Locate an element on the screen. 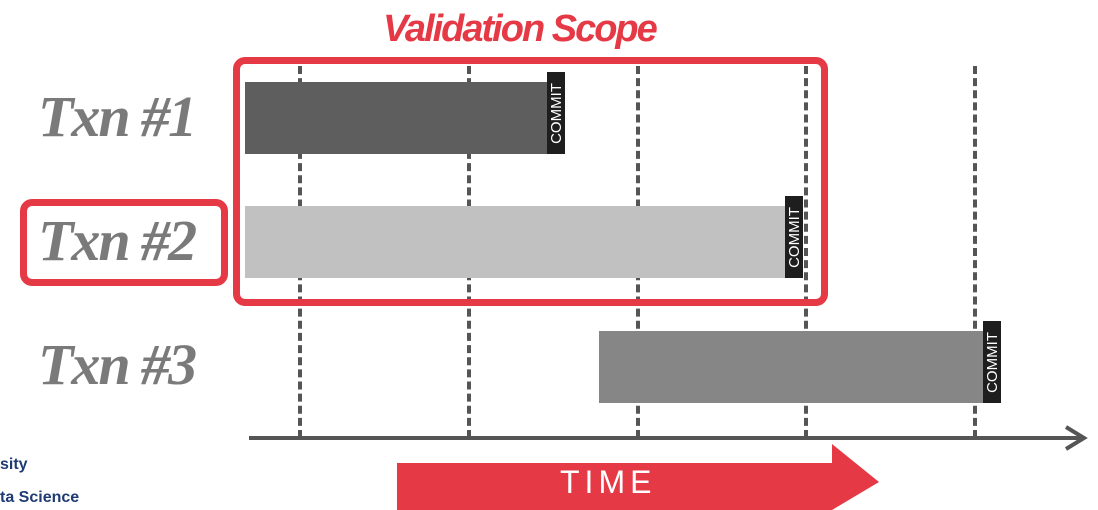 This screenshot has height=510, width=1098. txn-3-commit-label: COMMIT is located at coordinates (992, 362).